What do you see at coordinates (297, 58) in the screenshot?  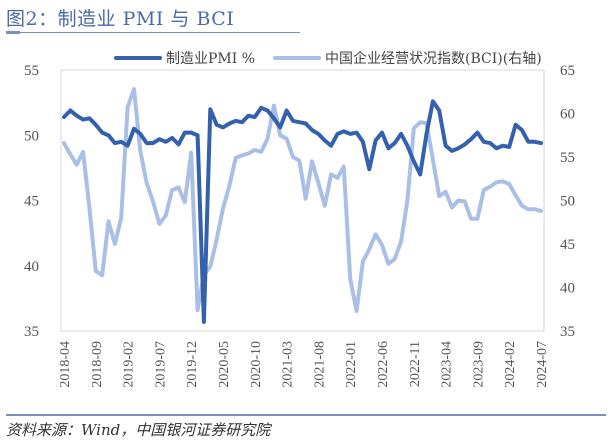 I see `legend-swatch-bci` at bounding box center [297, 58].